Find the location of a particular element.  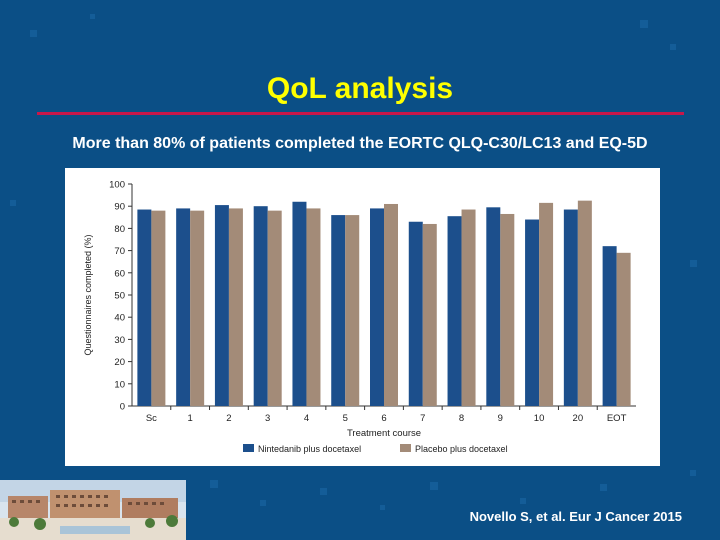

title-divider is located at coordinates (360, 113).